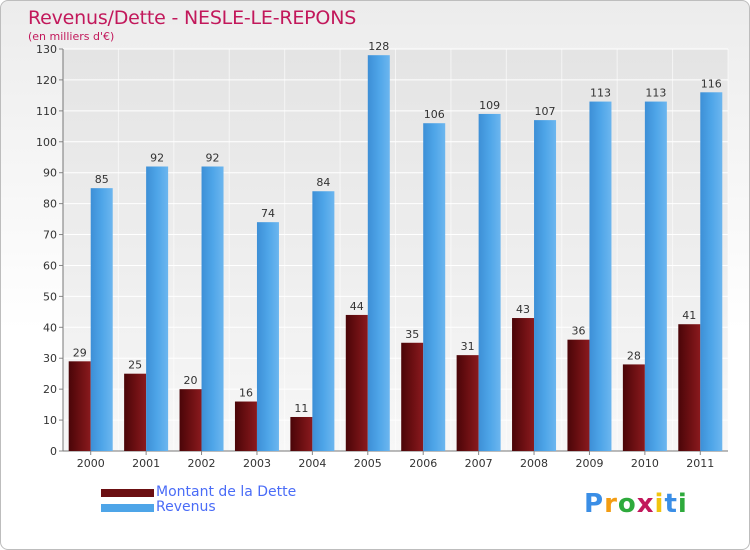 This screenshot has width=750, height=550. I want to click on legend-swatch-dette, so click(127, 493).